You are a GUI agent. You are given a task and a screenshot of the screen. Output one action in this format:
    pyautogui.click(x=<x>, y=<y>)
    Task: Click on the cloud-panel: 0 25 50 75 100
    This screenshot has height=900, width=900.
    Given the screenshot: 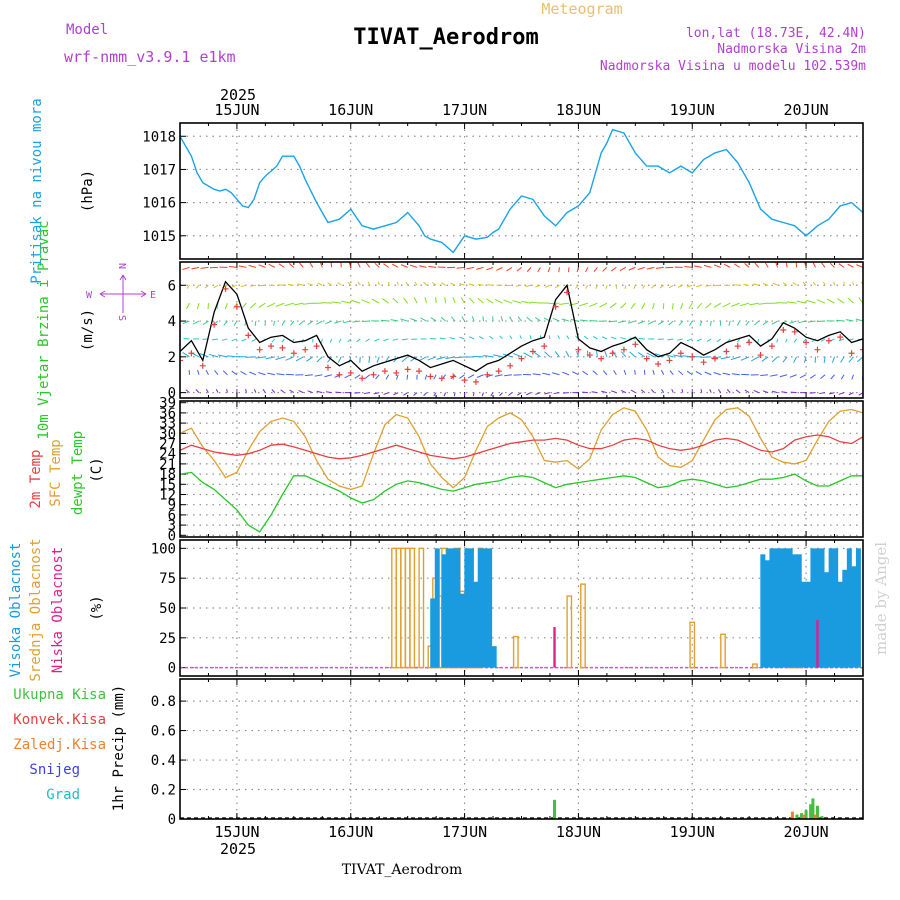 What is the action you would take?
    pyautogui.click(x=507, y=608)
    